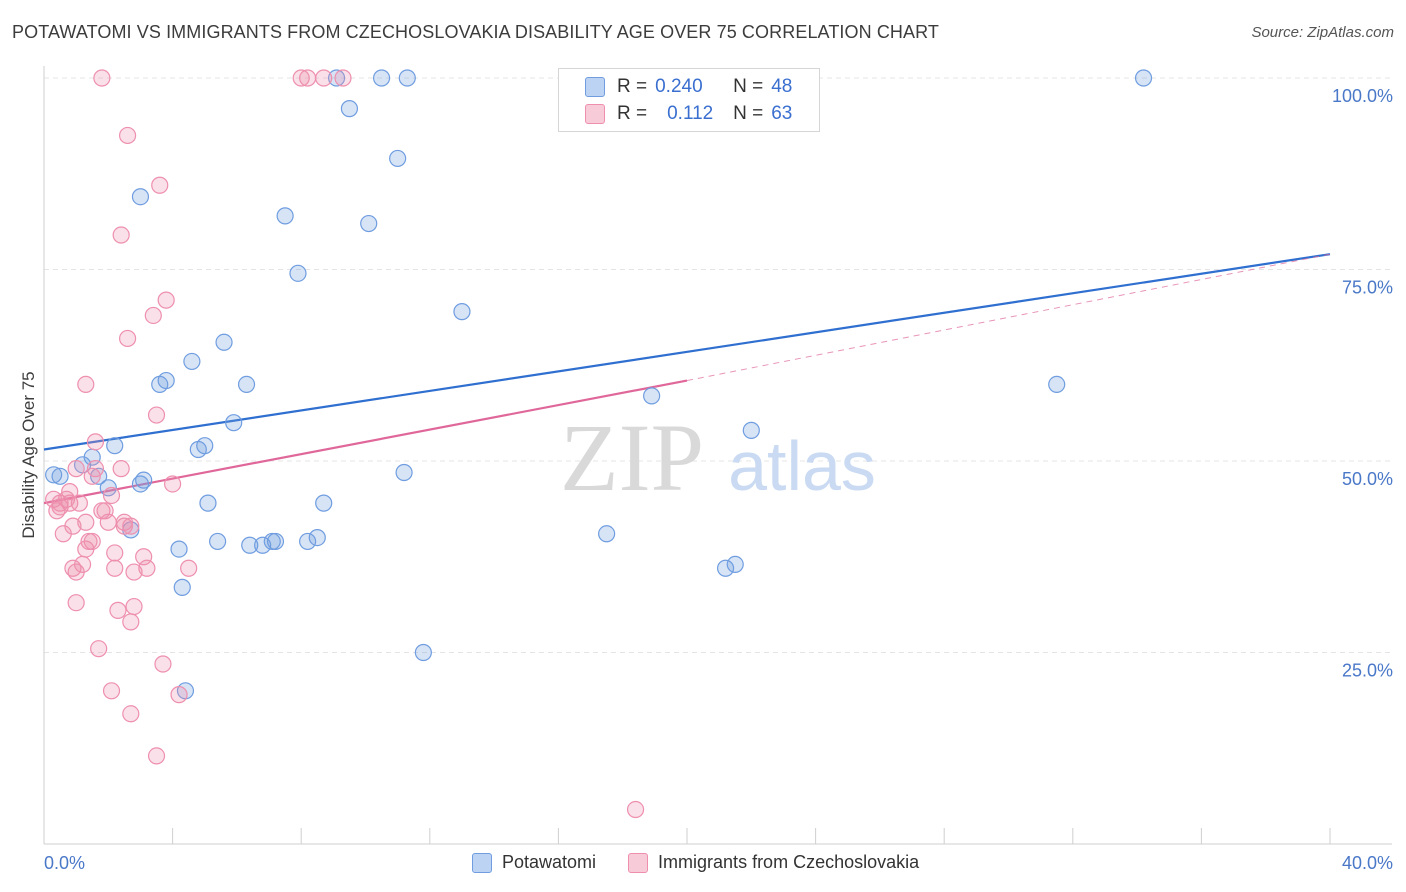 The image size is (1406, 892). I want to click on correlation-legend: R = 0.240 N = 48 R = 0.112 N = 63, so click(689, 100).